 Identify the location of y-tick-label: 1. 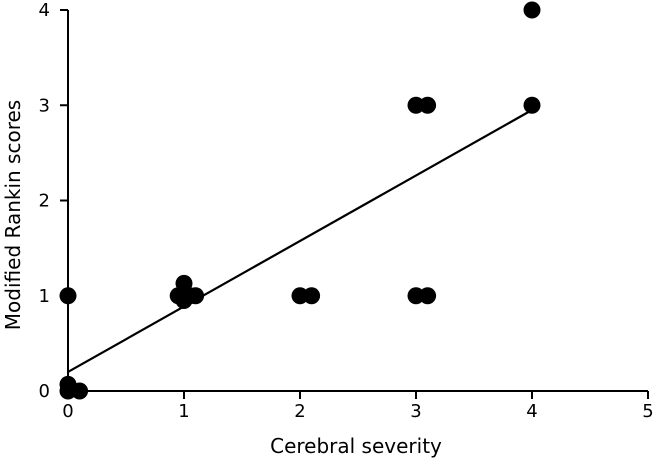
(44, 296).